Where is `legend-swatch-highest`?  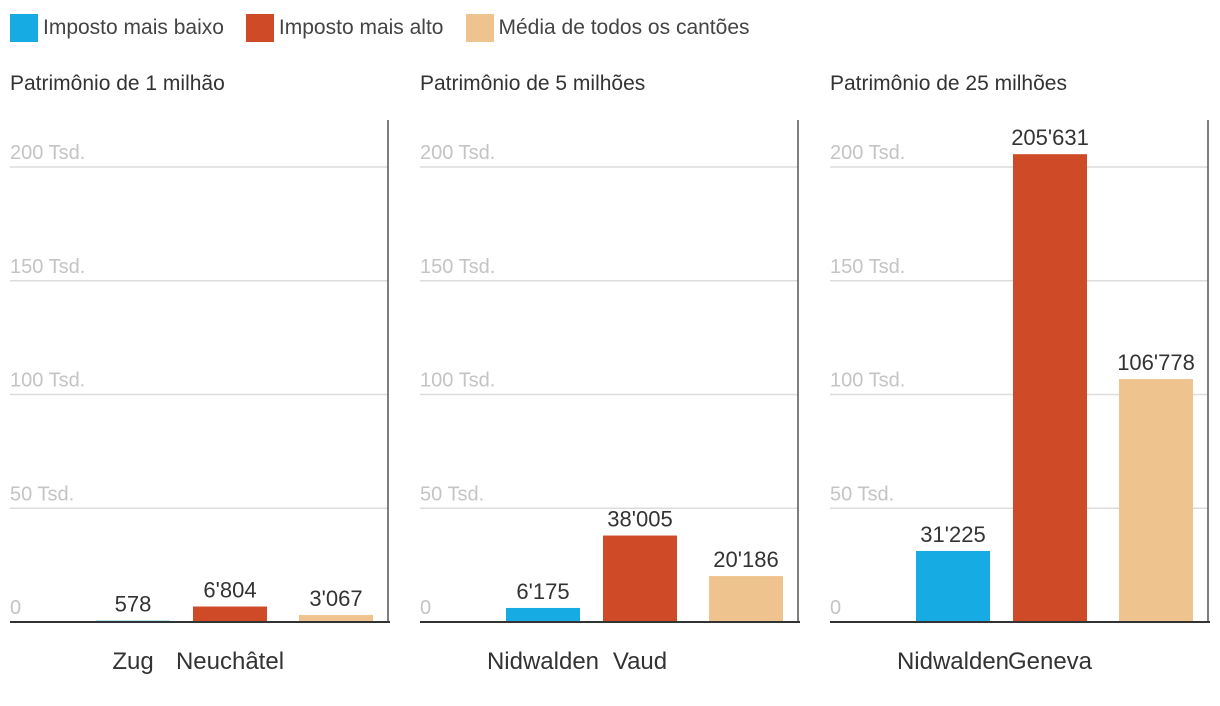 legend-swatch-highest is located at coordinates (259, 28).